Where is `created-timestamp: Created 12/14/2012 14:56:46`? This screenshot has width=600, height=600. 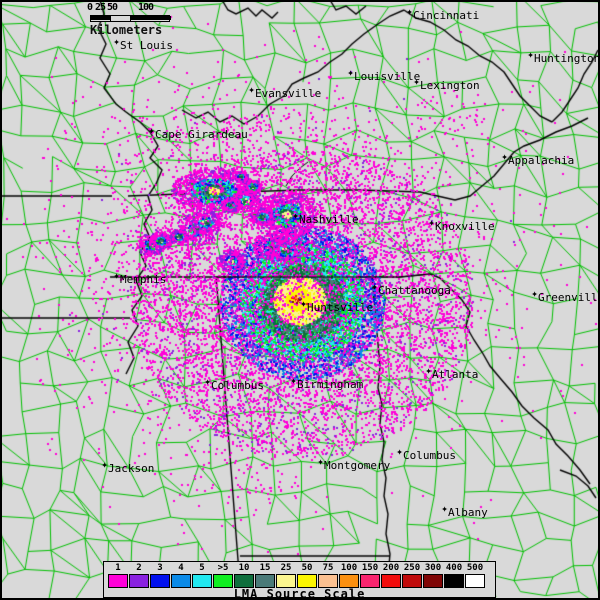
created-timestamp: Created 12/14/2012 14:56:46 is located at coordinates (55, 589).